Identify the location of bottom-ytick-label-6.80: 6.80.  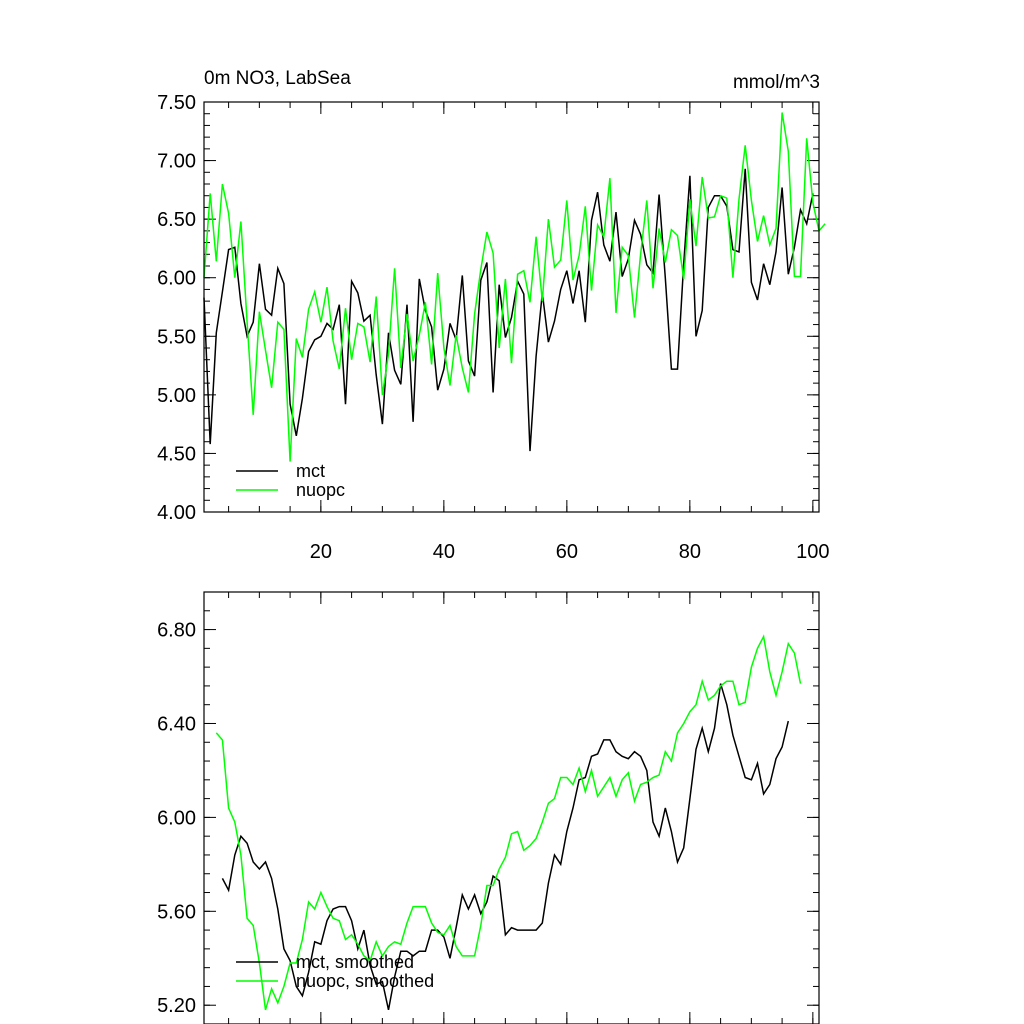
(176, 631).